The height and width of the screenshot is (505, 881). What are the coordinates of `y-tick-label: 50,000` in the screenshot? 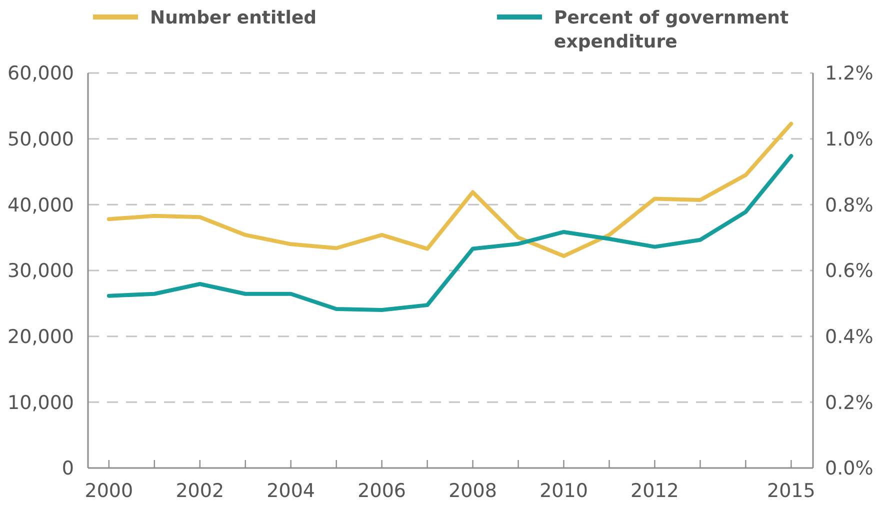 It's located at (41, 139).